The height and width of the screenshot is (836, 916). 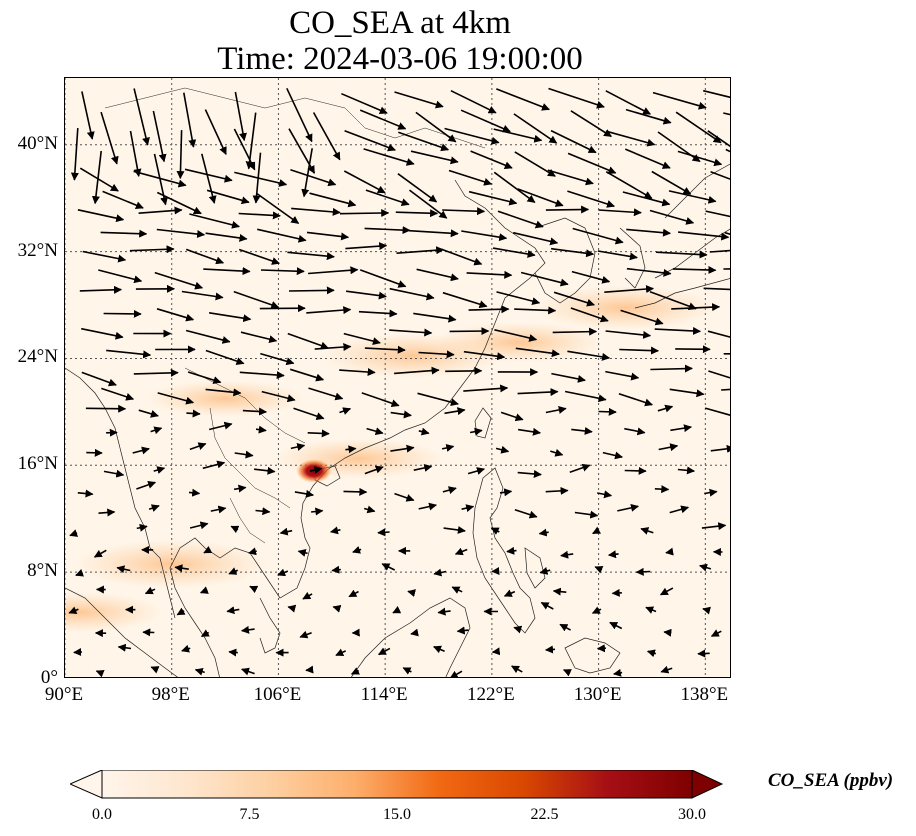 I want to click on colorbar-label: CO_SEA (ppbv), so click(x=831, y=780).